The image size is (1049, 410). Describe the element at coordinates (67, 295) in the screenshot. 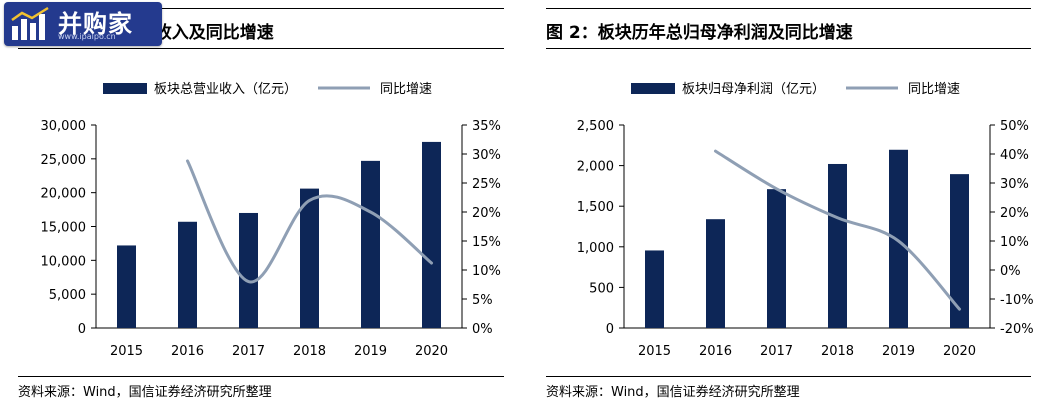

I see `y-left-tick-label: 5,000` at that location.